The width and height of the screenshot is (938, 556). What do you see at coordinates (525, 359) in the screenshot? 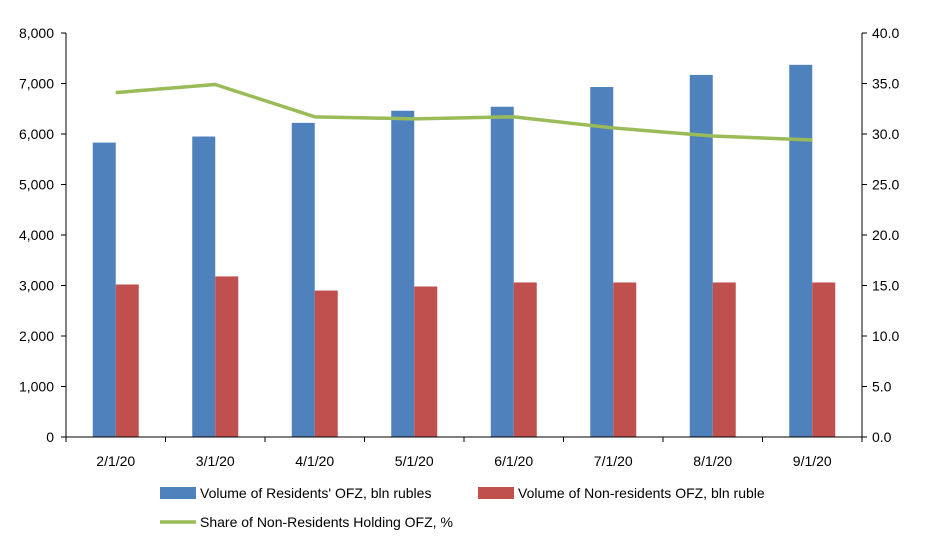
I see `bar-2-6/1/20` at bounding box center [525, 359].